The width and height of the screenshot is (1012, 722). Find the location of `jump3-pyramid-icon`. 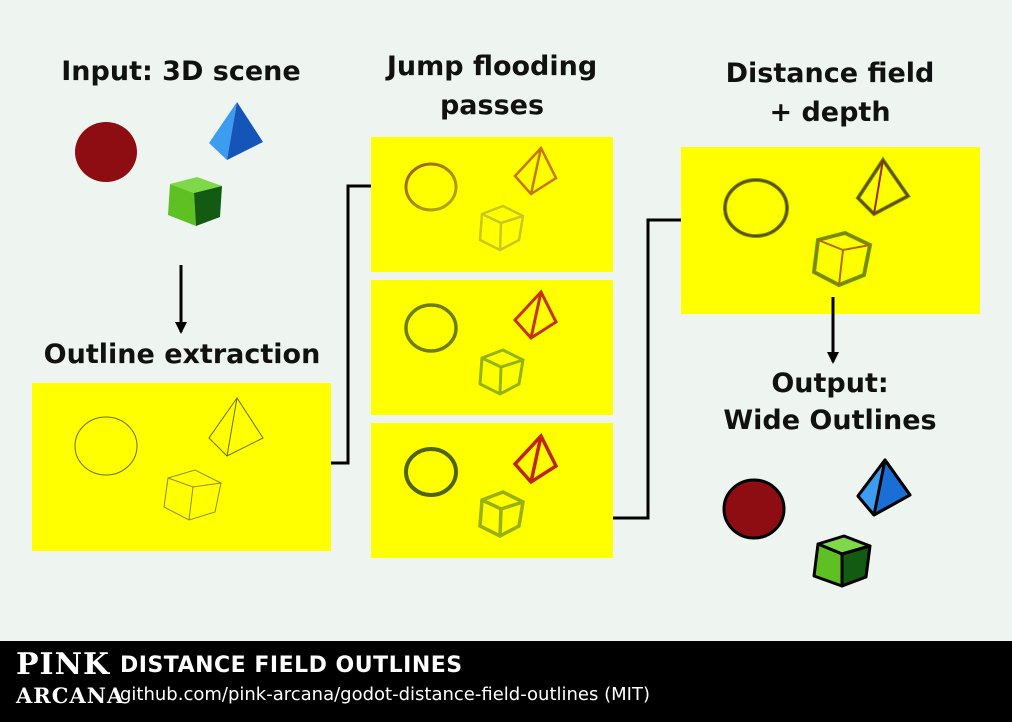

jump3-pyramid-icon is located at coordinates (535, 458).